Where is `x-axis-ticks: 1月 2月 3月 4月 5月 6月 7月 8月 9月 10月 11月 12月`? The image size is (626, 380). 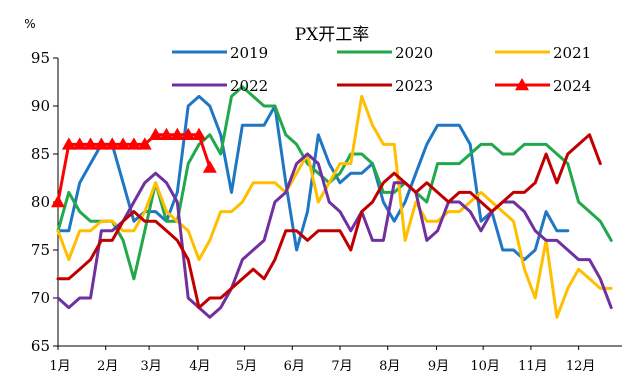
x-axis-ticks: 1月 2月 3月 4月 5月 6月 7月 8月 9月 10月 11月 12月 is located at coordinates (322, 360).